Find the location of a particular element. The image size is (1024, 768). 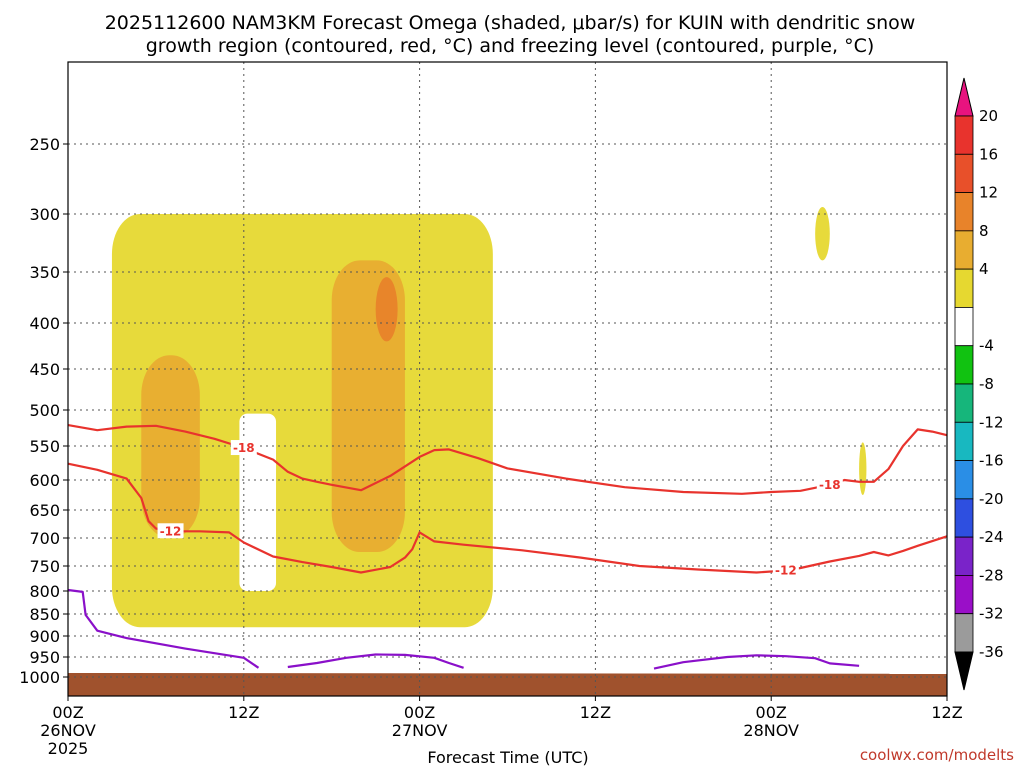

colorbar-label-11: -24 is located at coordinates (991, 537).